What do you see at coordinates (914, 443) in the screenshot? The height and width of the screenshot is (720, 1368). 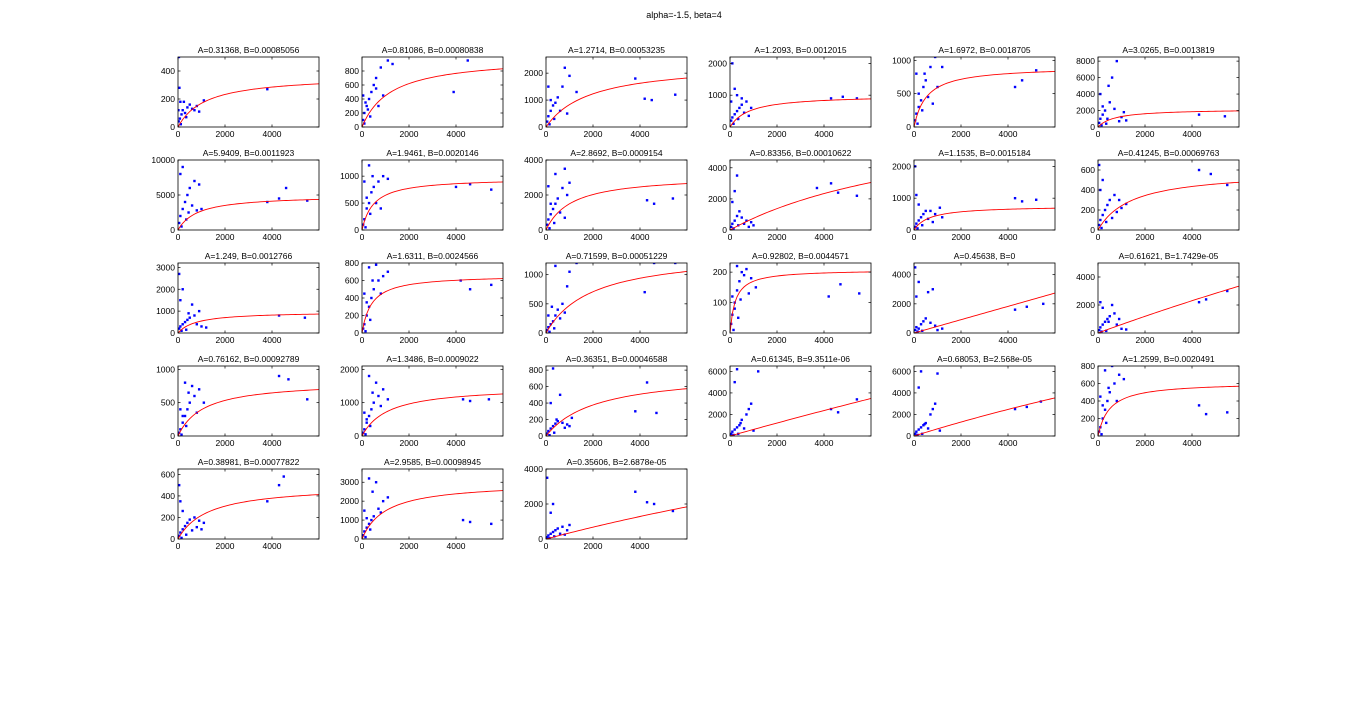 I see `x-tick-label: 0` at bounding box center [914, 443].